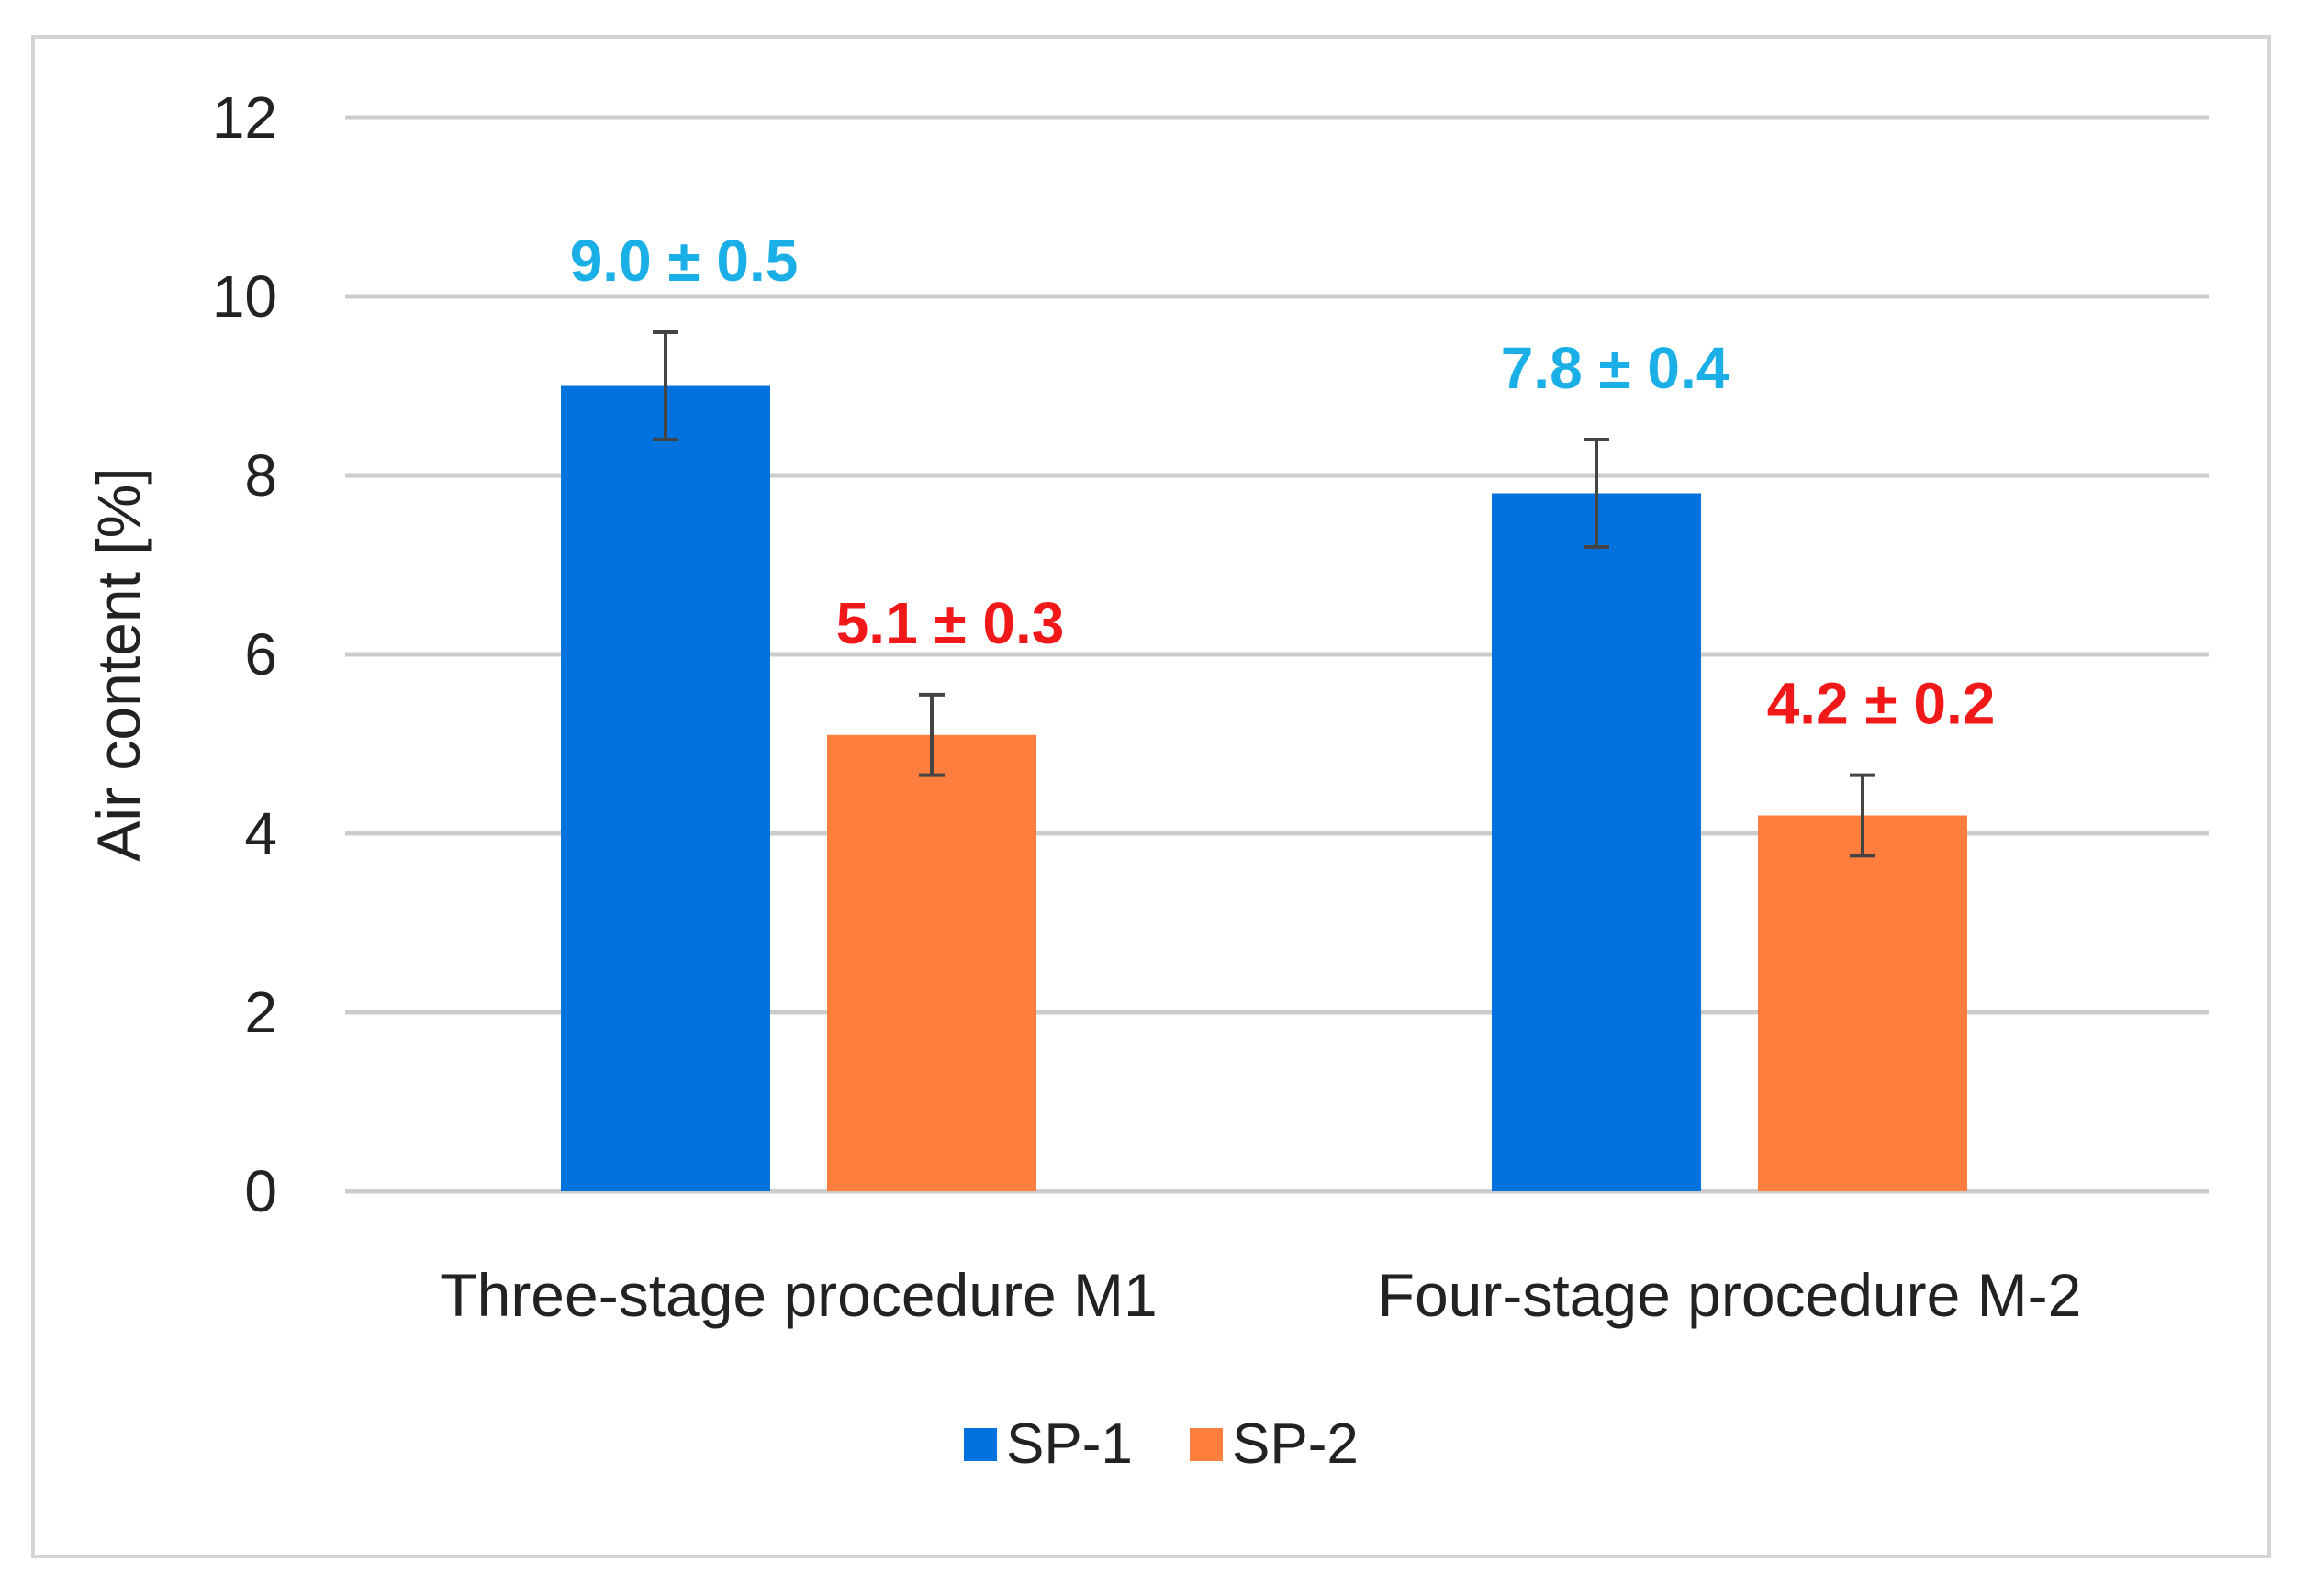  What do you see at coordinates (684, 261) in the screenshot?
I see `data-label: 9.0 ± 0.5` at bounding box center [684, 261].